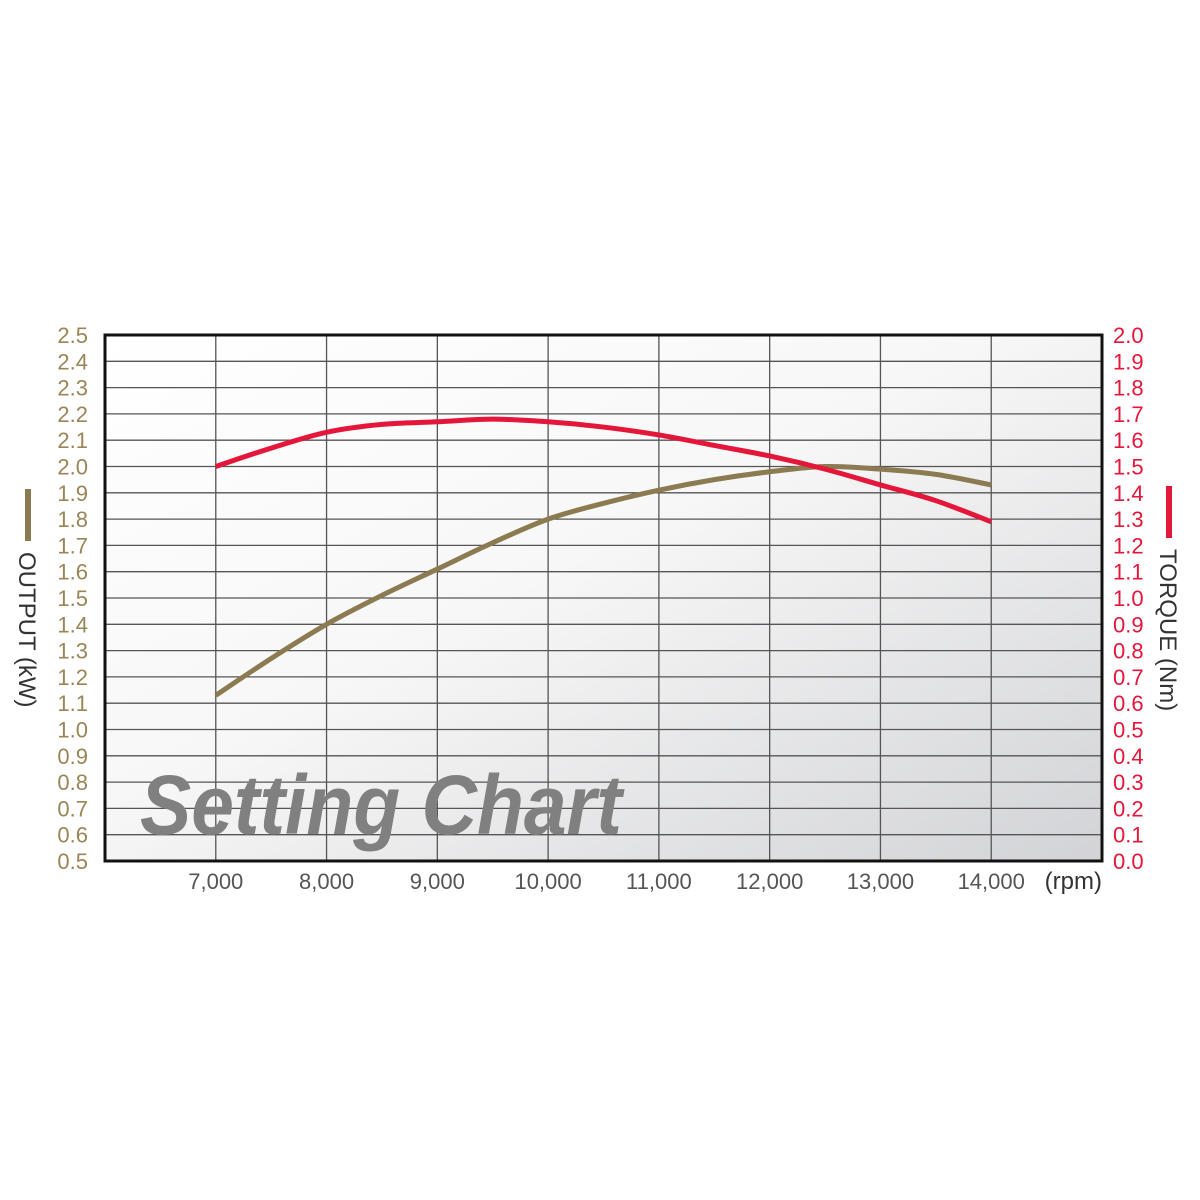  Describe the element at coordinates (1128, 835) in the screenshot. I see `right-tick-label: 0.1` at that location.